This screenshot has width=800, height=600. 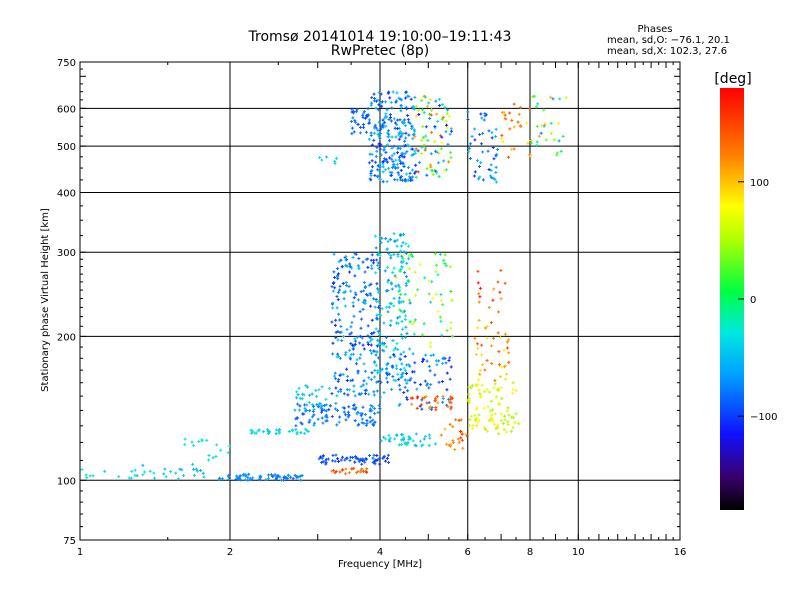 I want to click on y-tick-label: 300, so click(x=66, y=253).